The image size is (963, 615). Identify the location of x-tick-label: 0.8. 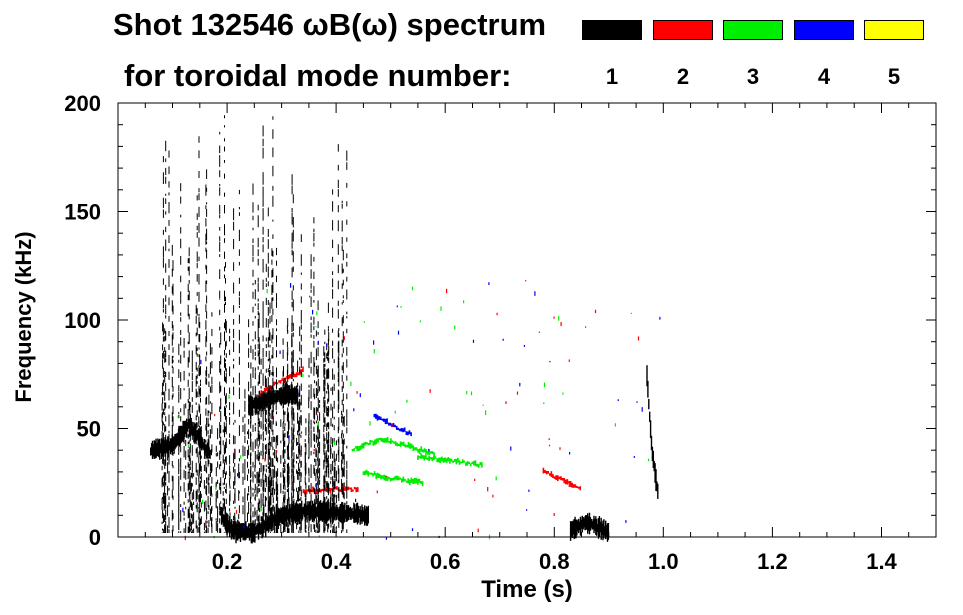
(554, 561).